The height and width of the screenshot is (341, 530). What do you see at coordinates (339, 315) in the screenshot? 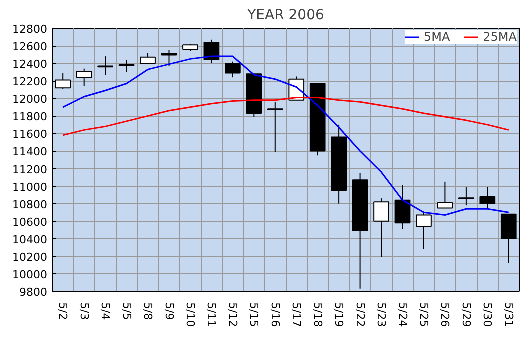
I see `x-tick-label: 5/19` at bounding box center [339, 315].